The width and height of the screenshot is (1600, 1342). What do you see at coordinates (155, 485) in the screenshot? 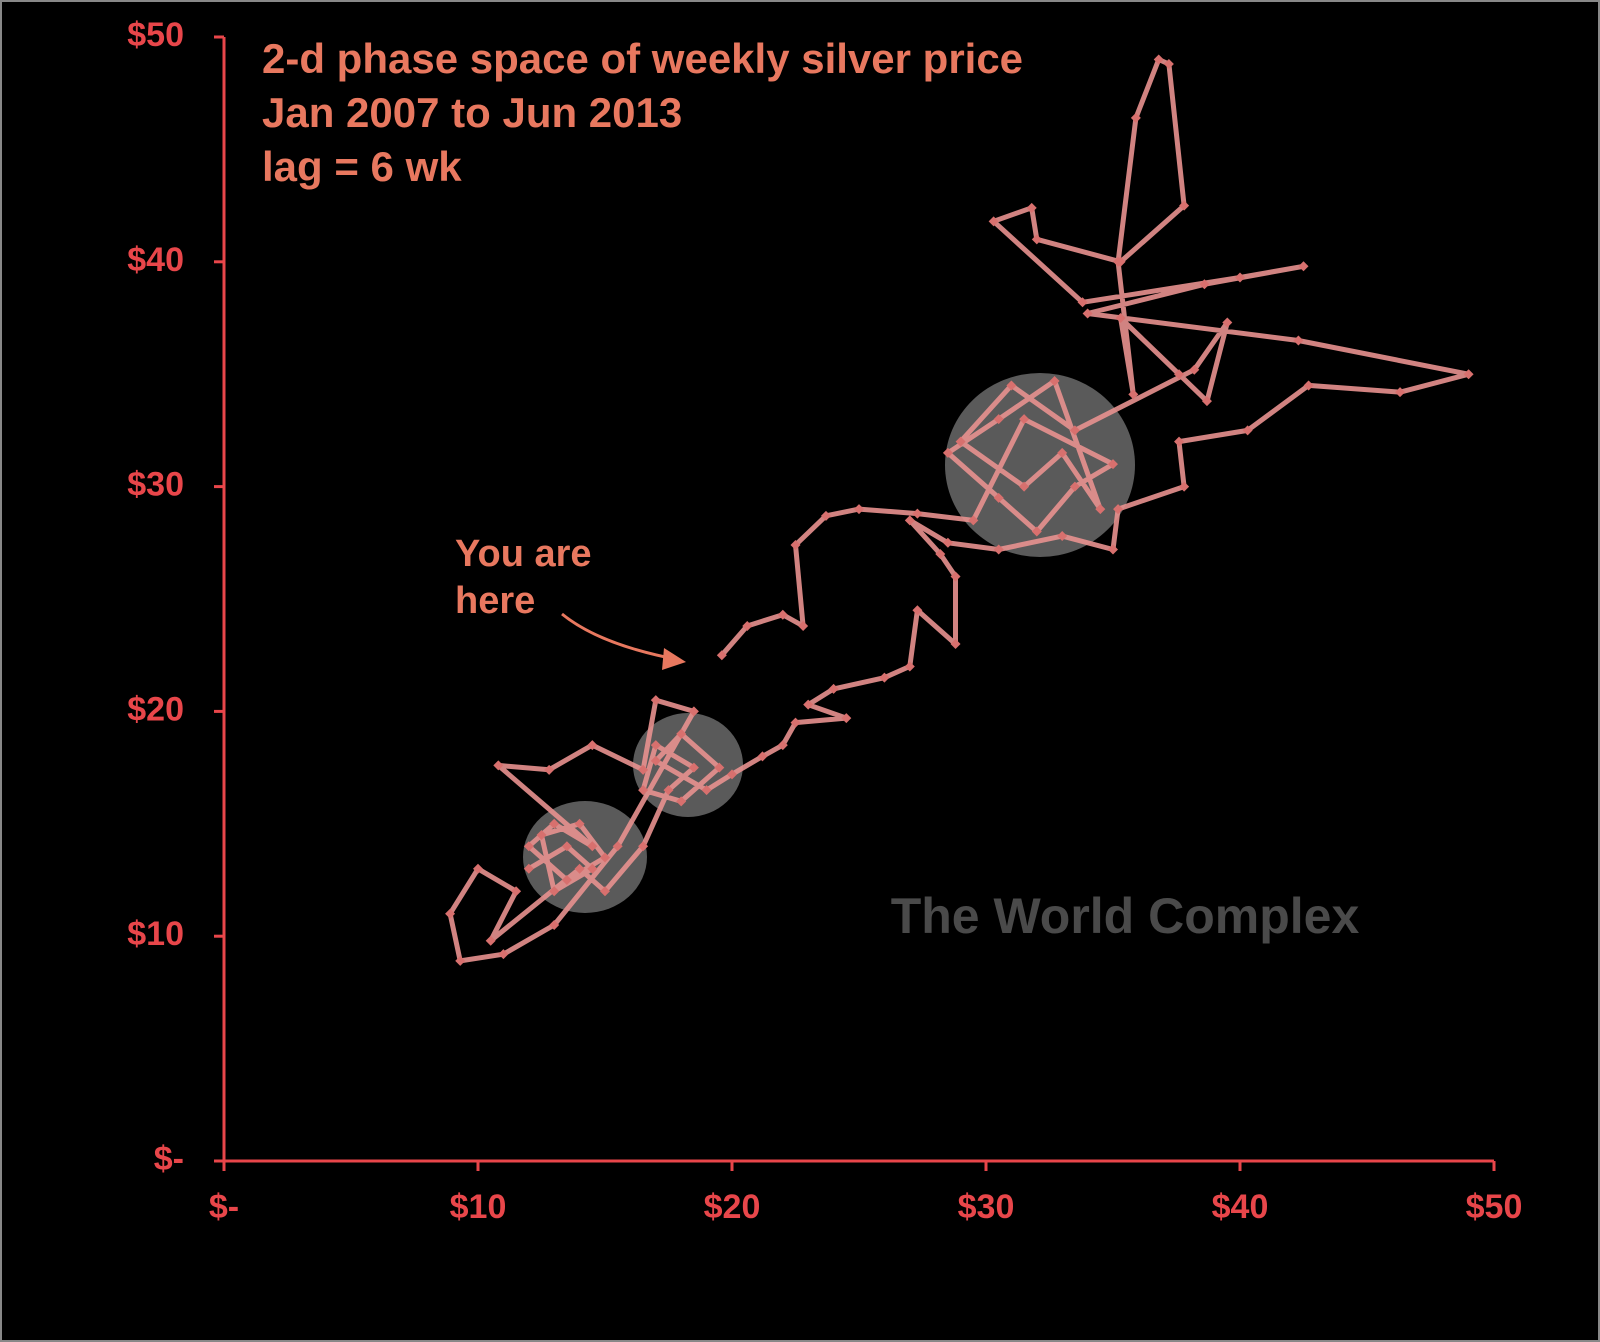
I see `y-tick-label: $30` at bounding box center [155, 485].